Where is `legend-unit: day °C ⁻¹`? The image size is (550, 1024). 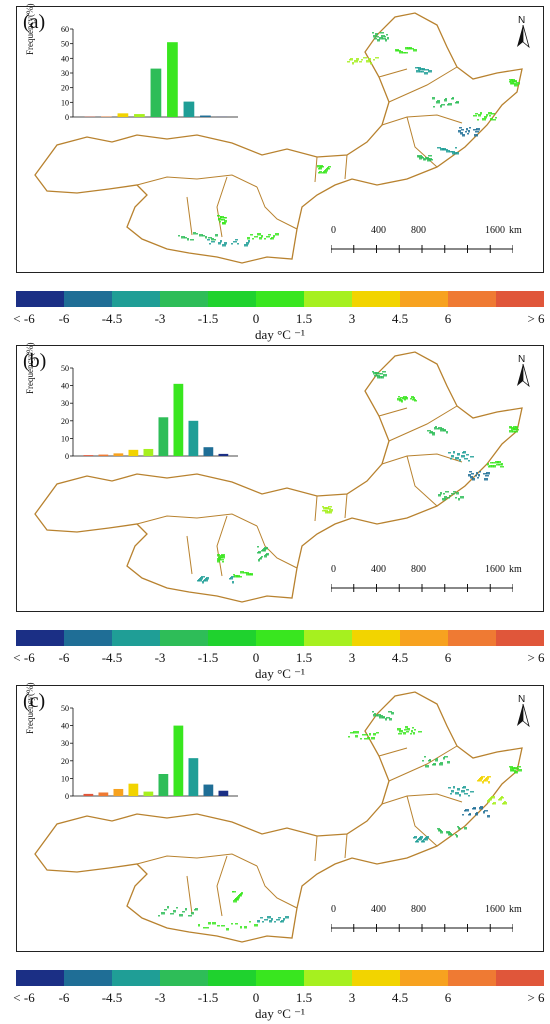
legend-unit: day °C ⁻¹ is located at coordinates (280, 334).